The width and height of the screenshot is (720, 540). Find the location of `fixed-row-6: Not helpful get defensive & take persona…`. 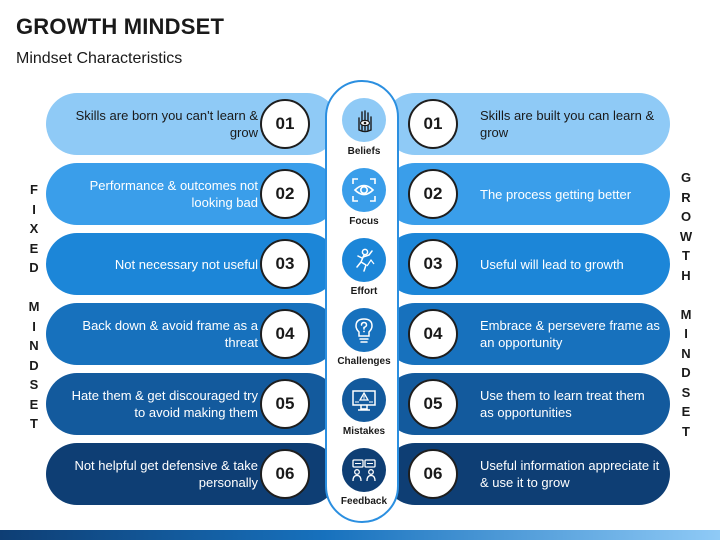

fixed-row-6: Not helpful get defensive & take persona… is located at coordinates (192, 474).